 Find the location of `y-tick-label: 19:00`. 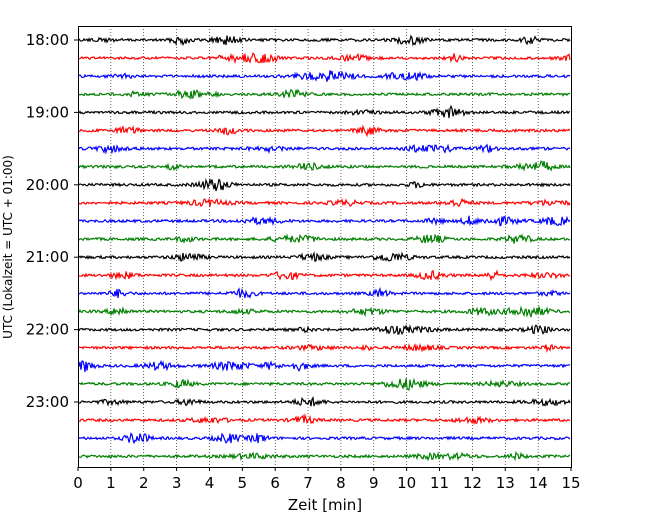

y-tick-label: 19:00 is located at coordinates (47, 112).